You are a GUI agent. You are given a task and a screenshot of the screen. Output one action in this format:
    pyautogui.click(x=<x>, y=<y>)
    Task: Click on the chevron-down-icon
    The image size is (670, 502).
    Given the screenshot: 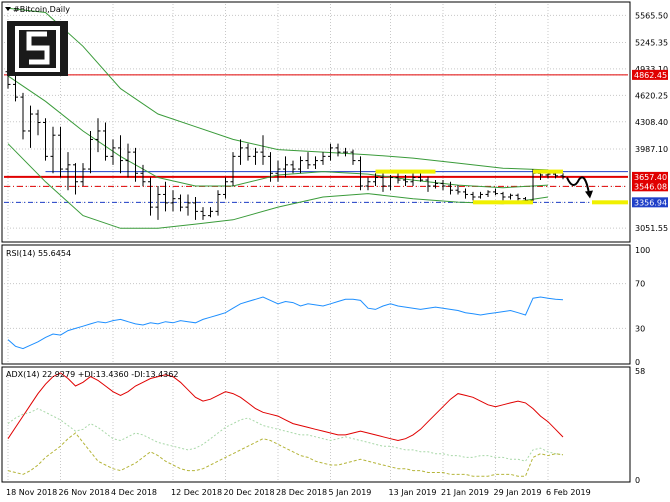 What is the action you would take?
    pyautogui.click(x=8, y=9)
    